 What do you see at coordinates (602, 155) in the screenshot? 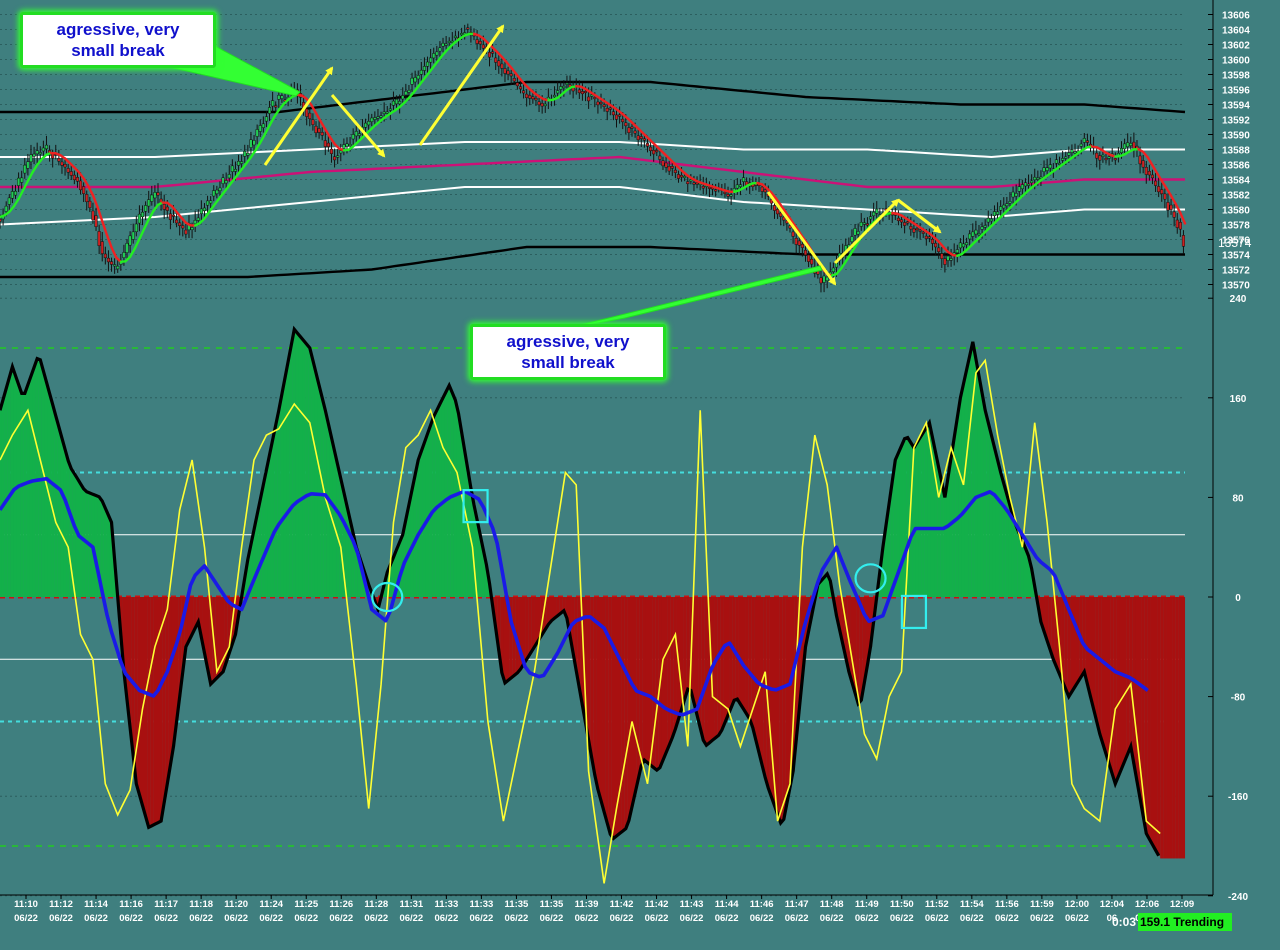
I see `trend-arrows` at bounding box center [602, 155].